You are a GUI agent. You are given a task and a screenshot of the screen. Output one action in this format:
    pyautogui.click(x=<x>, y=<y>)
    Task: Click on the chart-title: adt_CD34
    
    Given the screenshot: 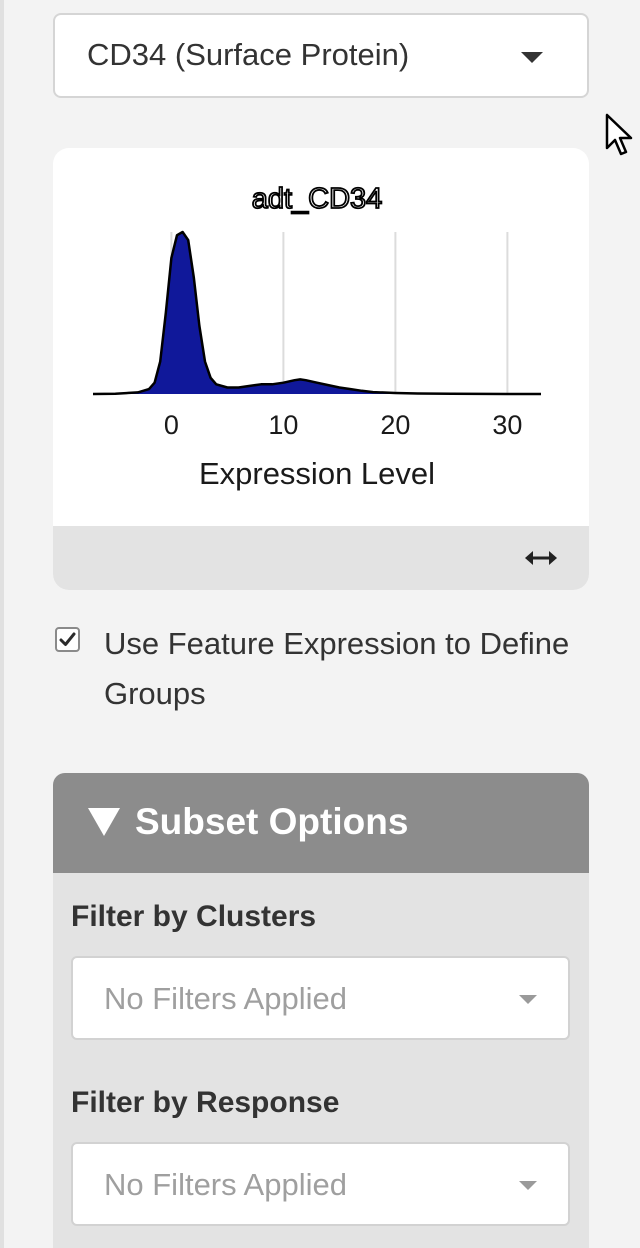 What is the action you would take?
    pyautogui.click(x=317, y=199)
    